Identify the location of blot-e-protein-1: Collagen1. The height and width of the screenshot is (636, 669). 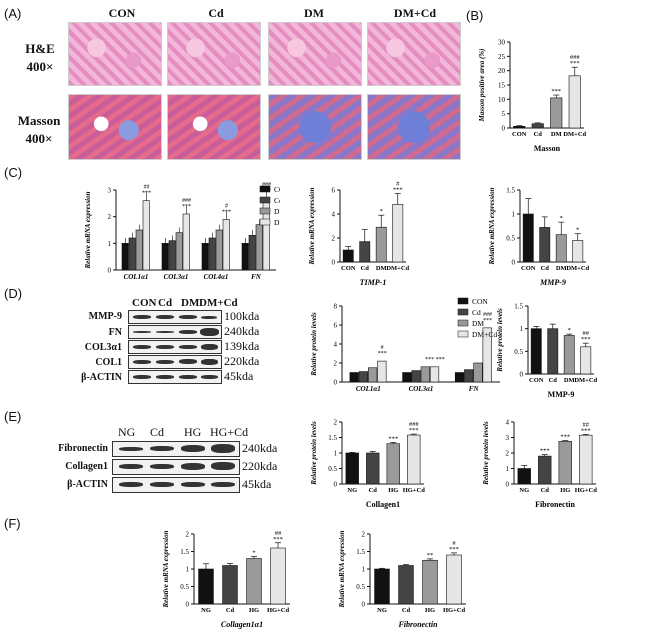
(86, 466).